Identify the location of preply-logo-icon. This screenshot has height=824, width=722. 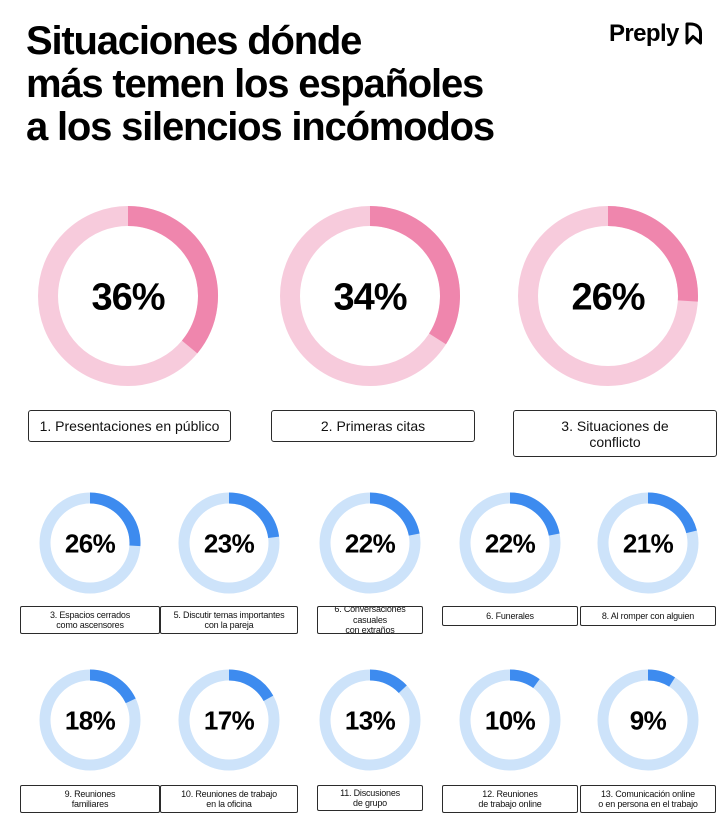
(693, 33).